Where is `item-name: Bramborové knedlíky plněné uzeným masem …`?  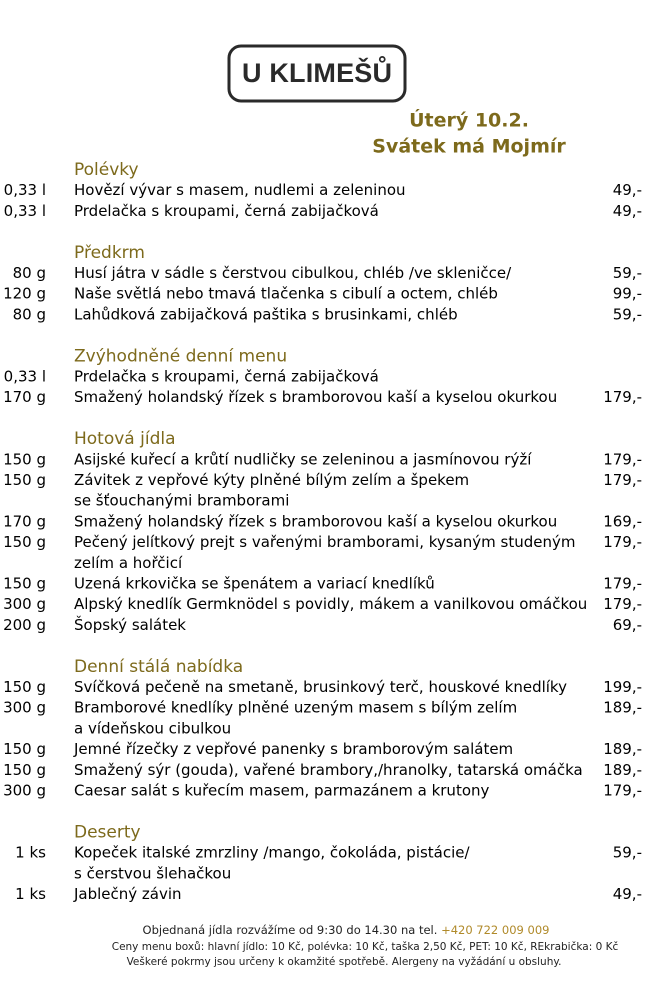 item-name: Bramborové knedlíky plněné uzeným masem … is located at coordinates (295, 708).